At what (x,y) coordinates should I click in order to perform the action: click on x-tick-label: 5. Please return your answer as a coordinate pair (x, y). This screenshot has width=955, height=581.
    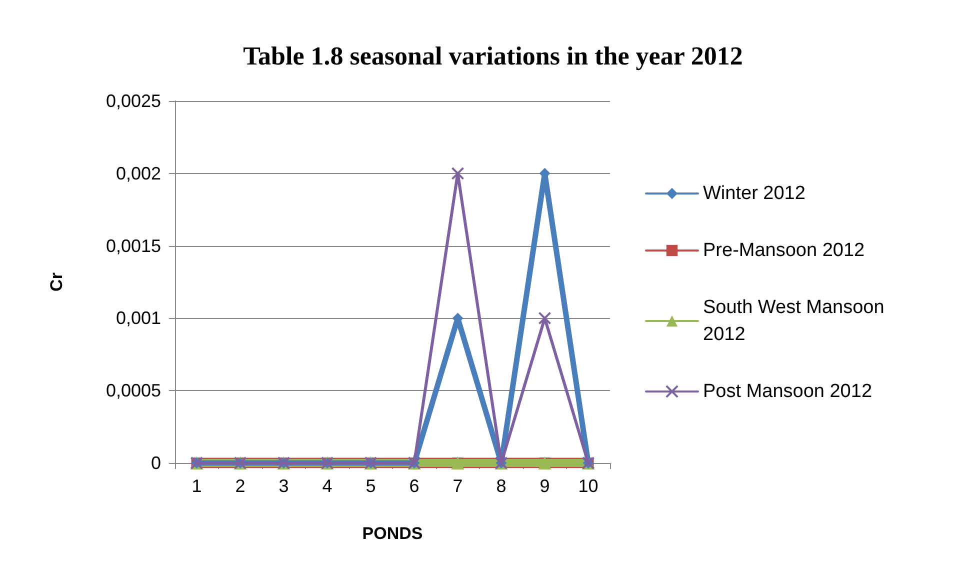
    Looking at the image, I should click on (371, 486).